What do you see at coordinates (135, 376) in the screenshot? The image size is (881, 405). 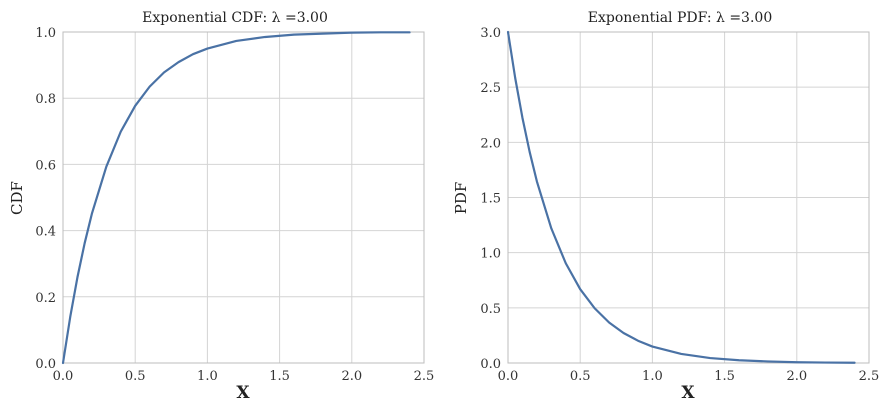 I see `cdf-x-tick-label: 0.5` at bounding box center [135, 376].